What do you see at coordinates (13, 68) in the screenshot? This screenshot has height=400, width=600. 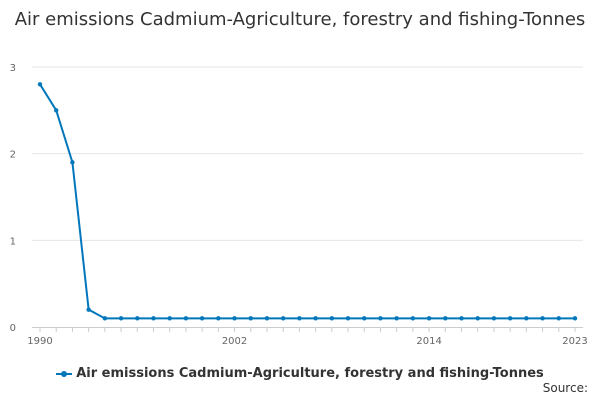 I see `y-tick-label: 3` at bounding box center [13, 68].